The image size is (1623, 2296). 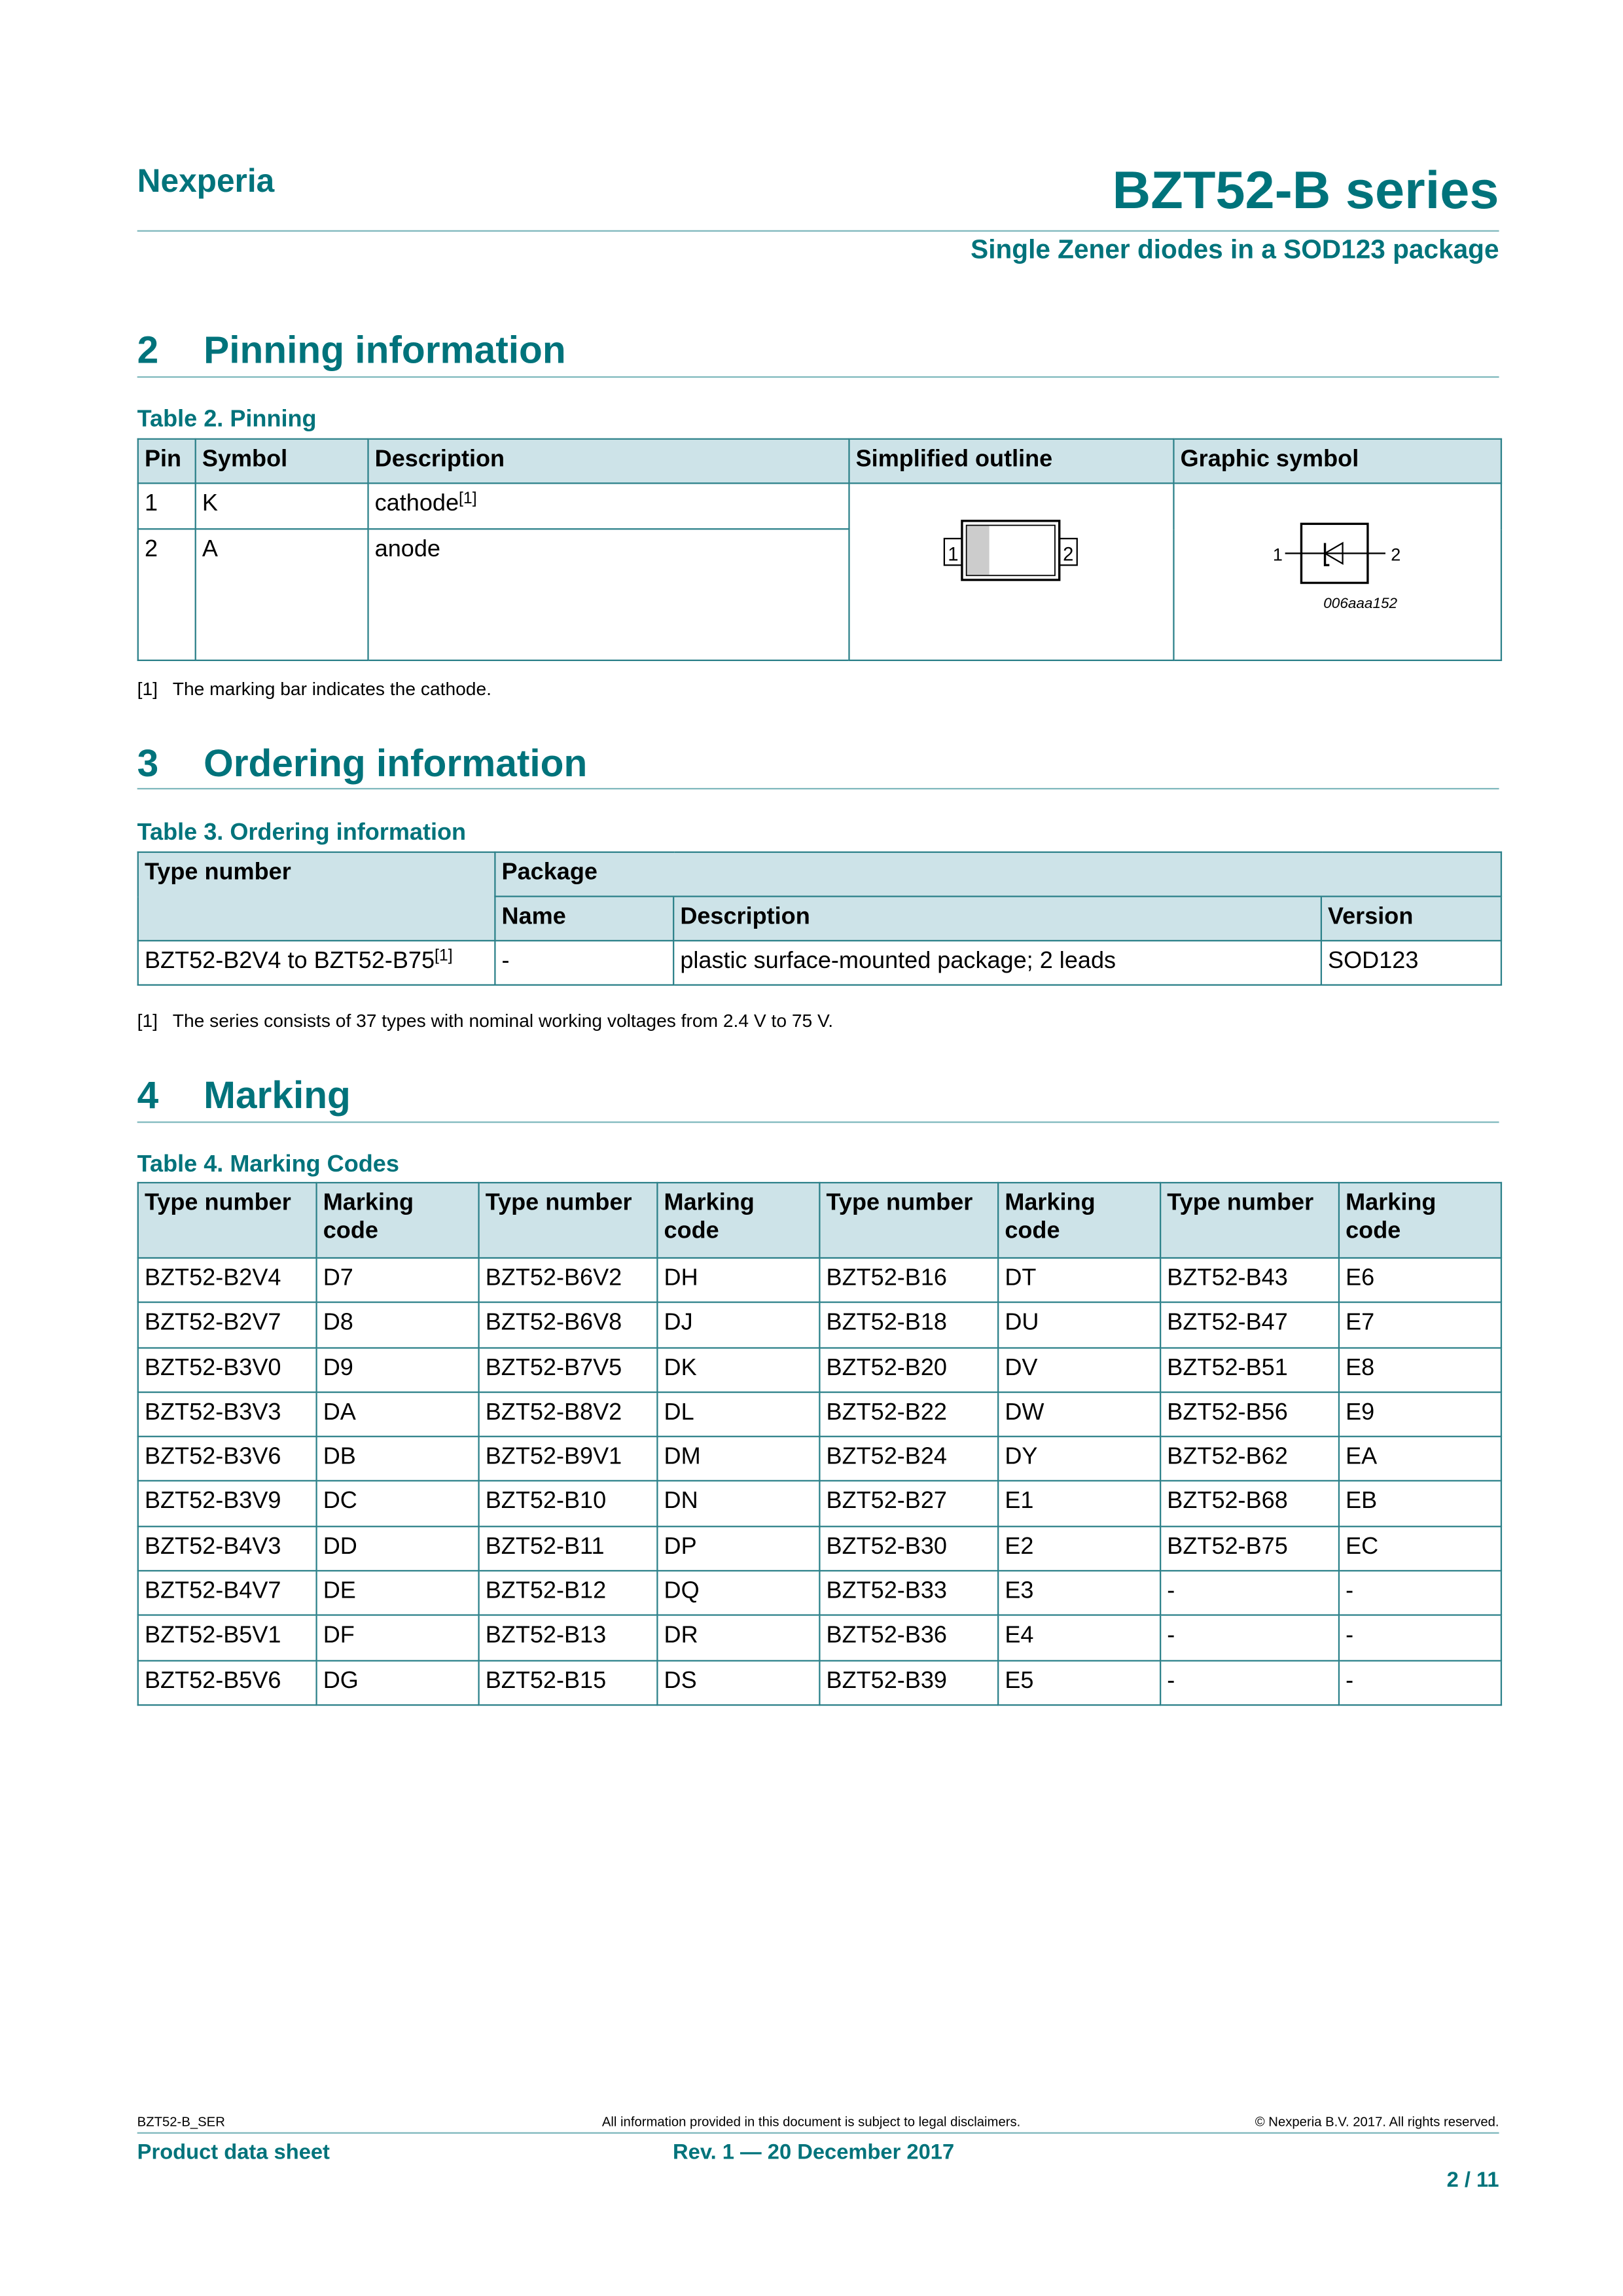 What do you see at coordinates (397, 1414) in the screenshot?
I see `marking-code-cell: DA` at bounding box center [397, 1414].